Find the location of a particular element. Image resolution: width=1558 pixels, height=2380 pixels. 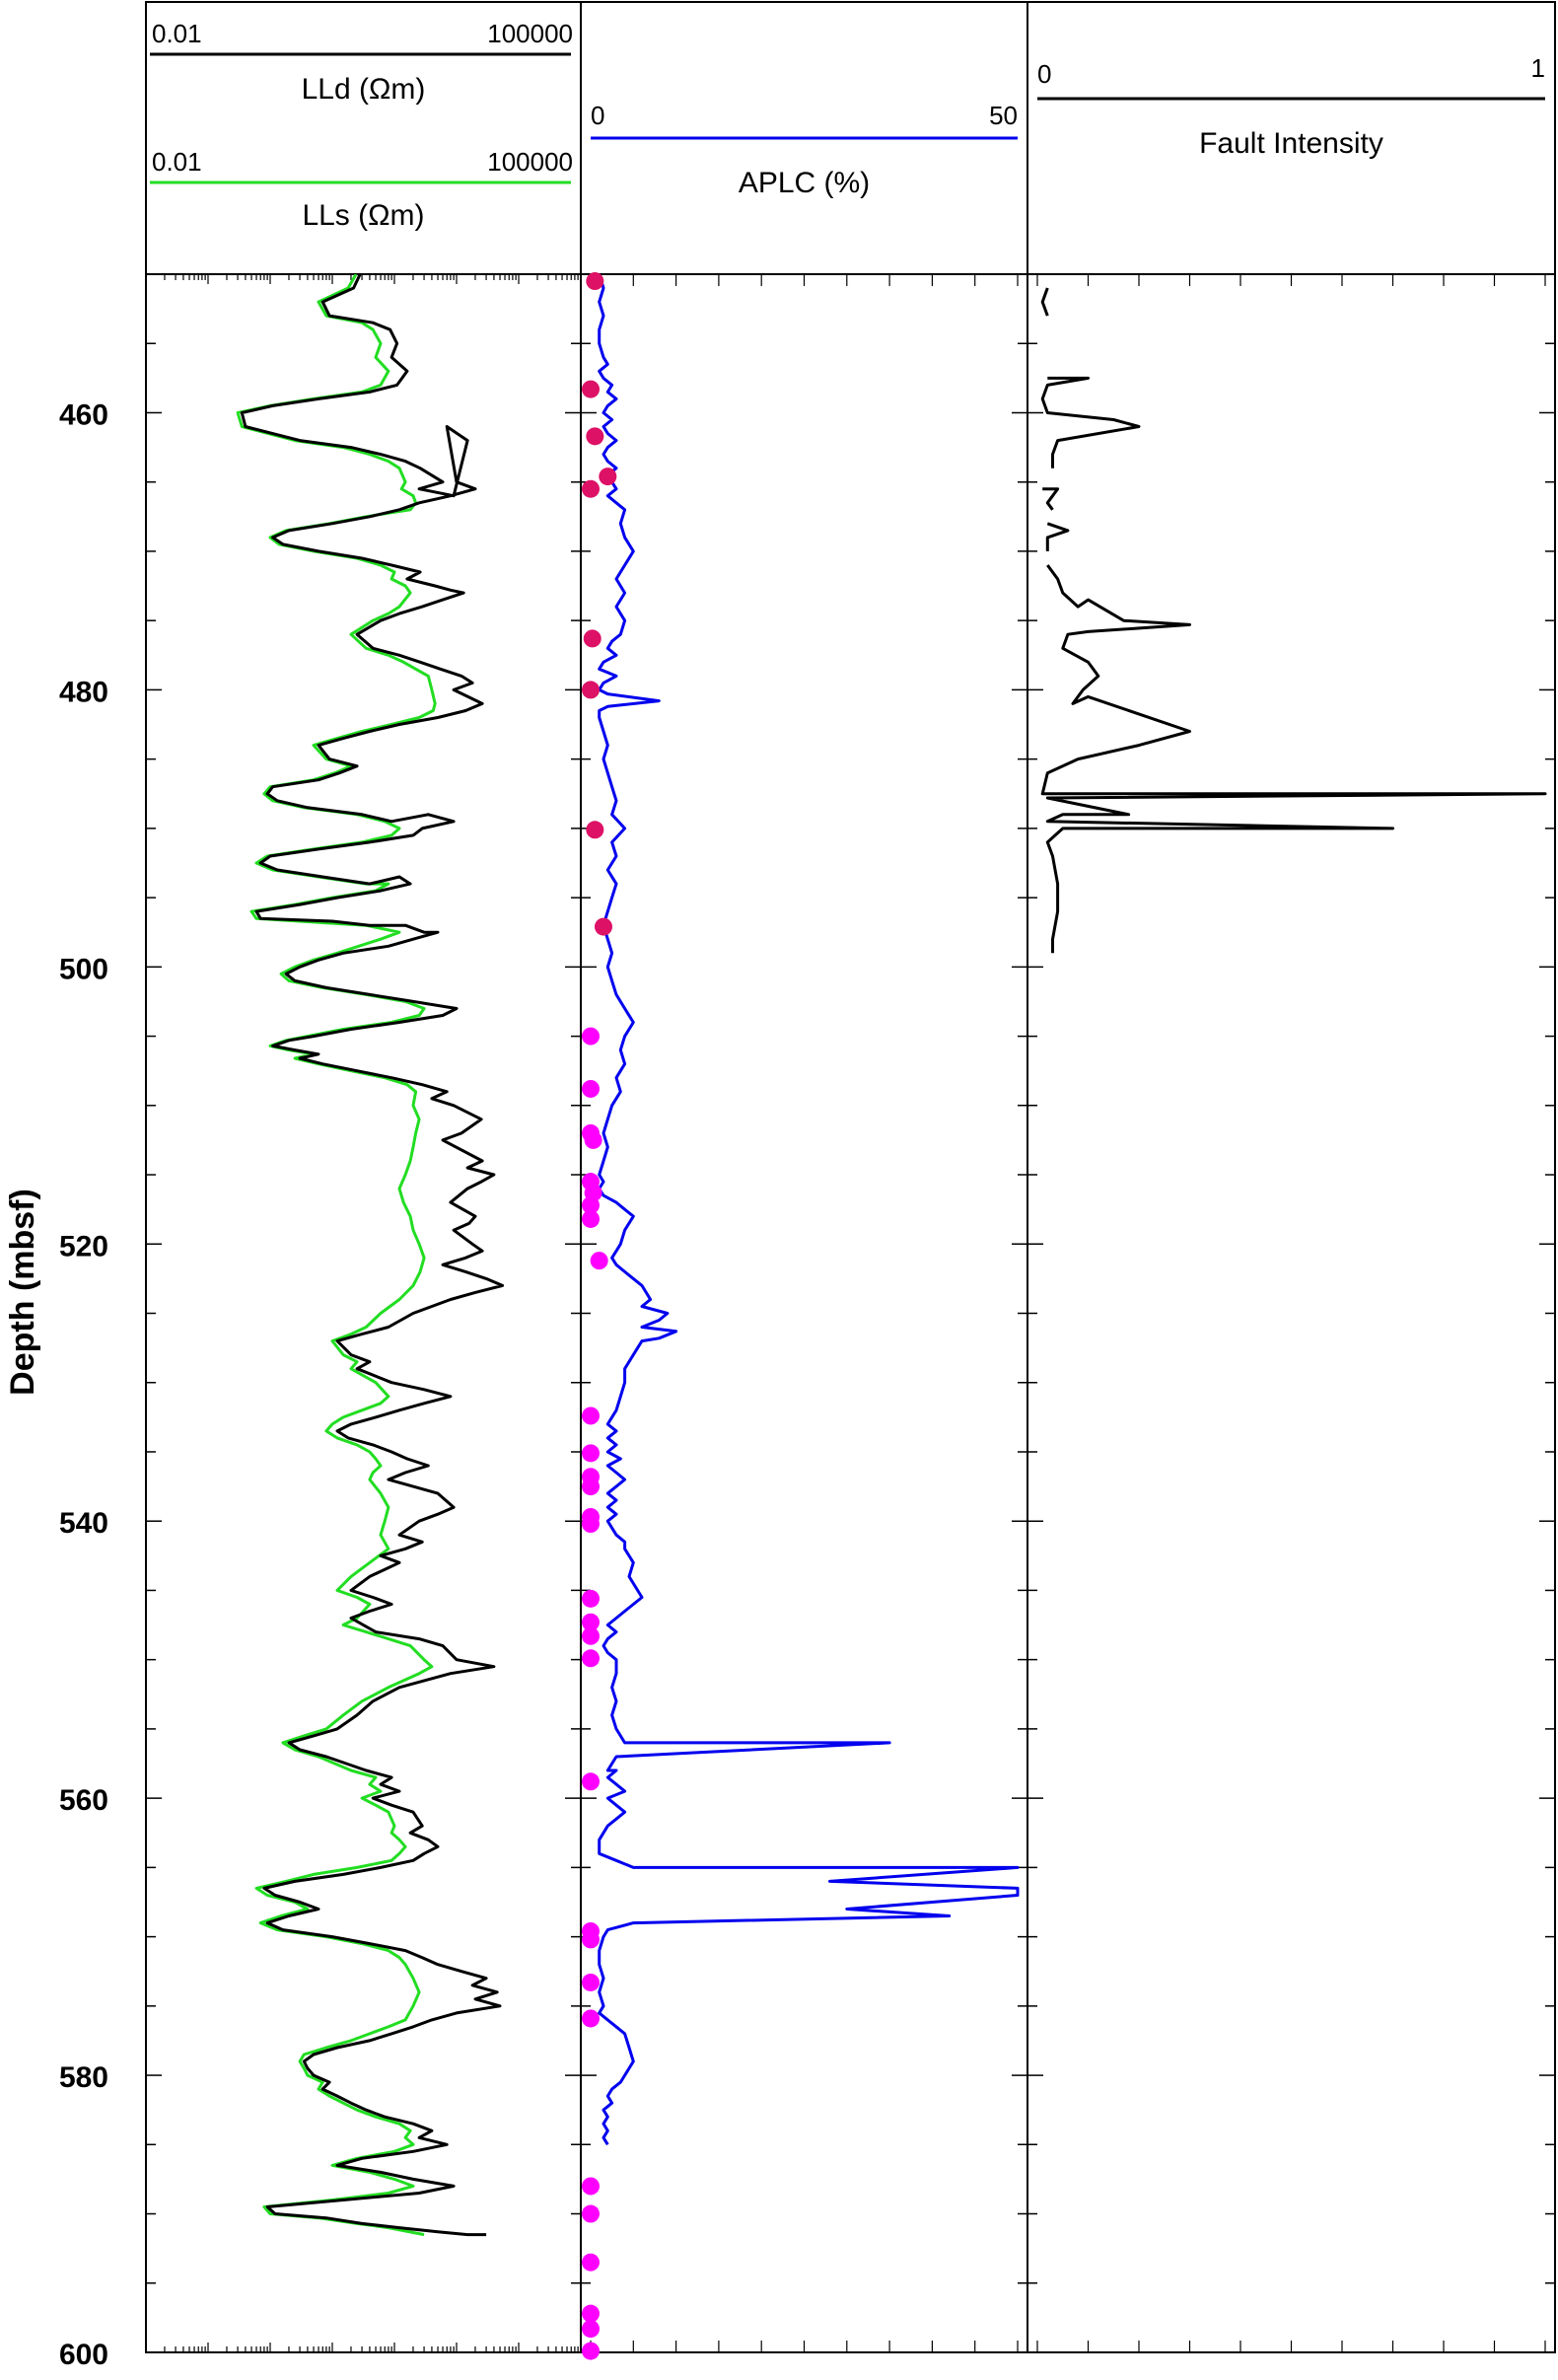

axis-title: APLC (%) is located at coordinates (805, 183).